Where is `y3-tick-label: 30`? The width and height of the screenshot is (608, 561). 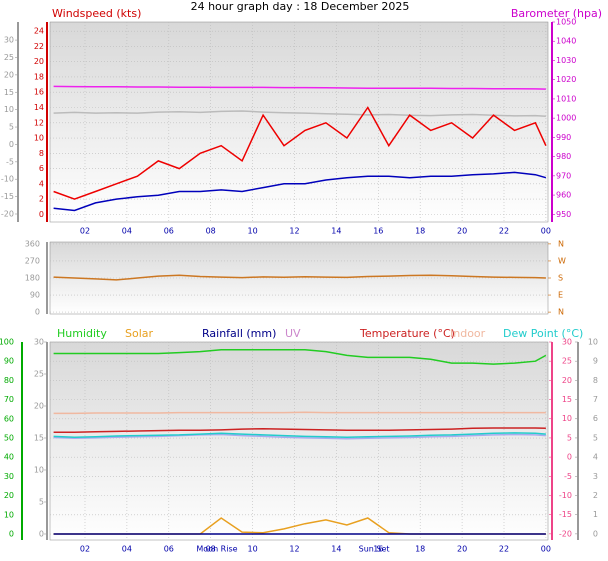
y3-tick-label: 30 is located at coordinates (9, 40).